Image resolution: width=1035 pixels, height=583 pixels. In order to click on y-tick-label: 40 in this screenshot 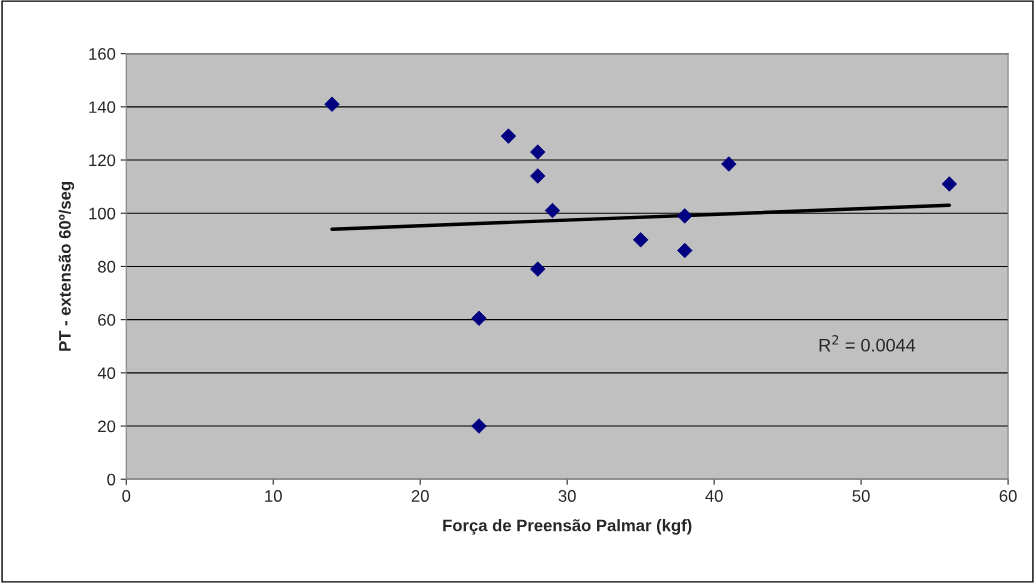, I will do `click(106, 373)`.